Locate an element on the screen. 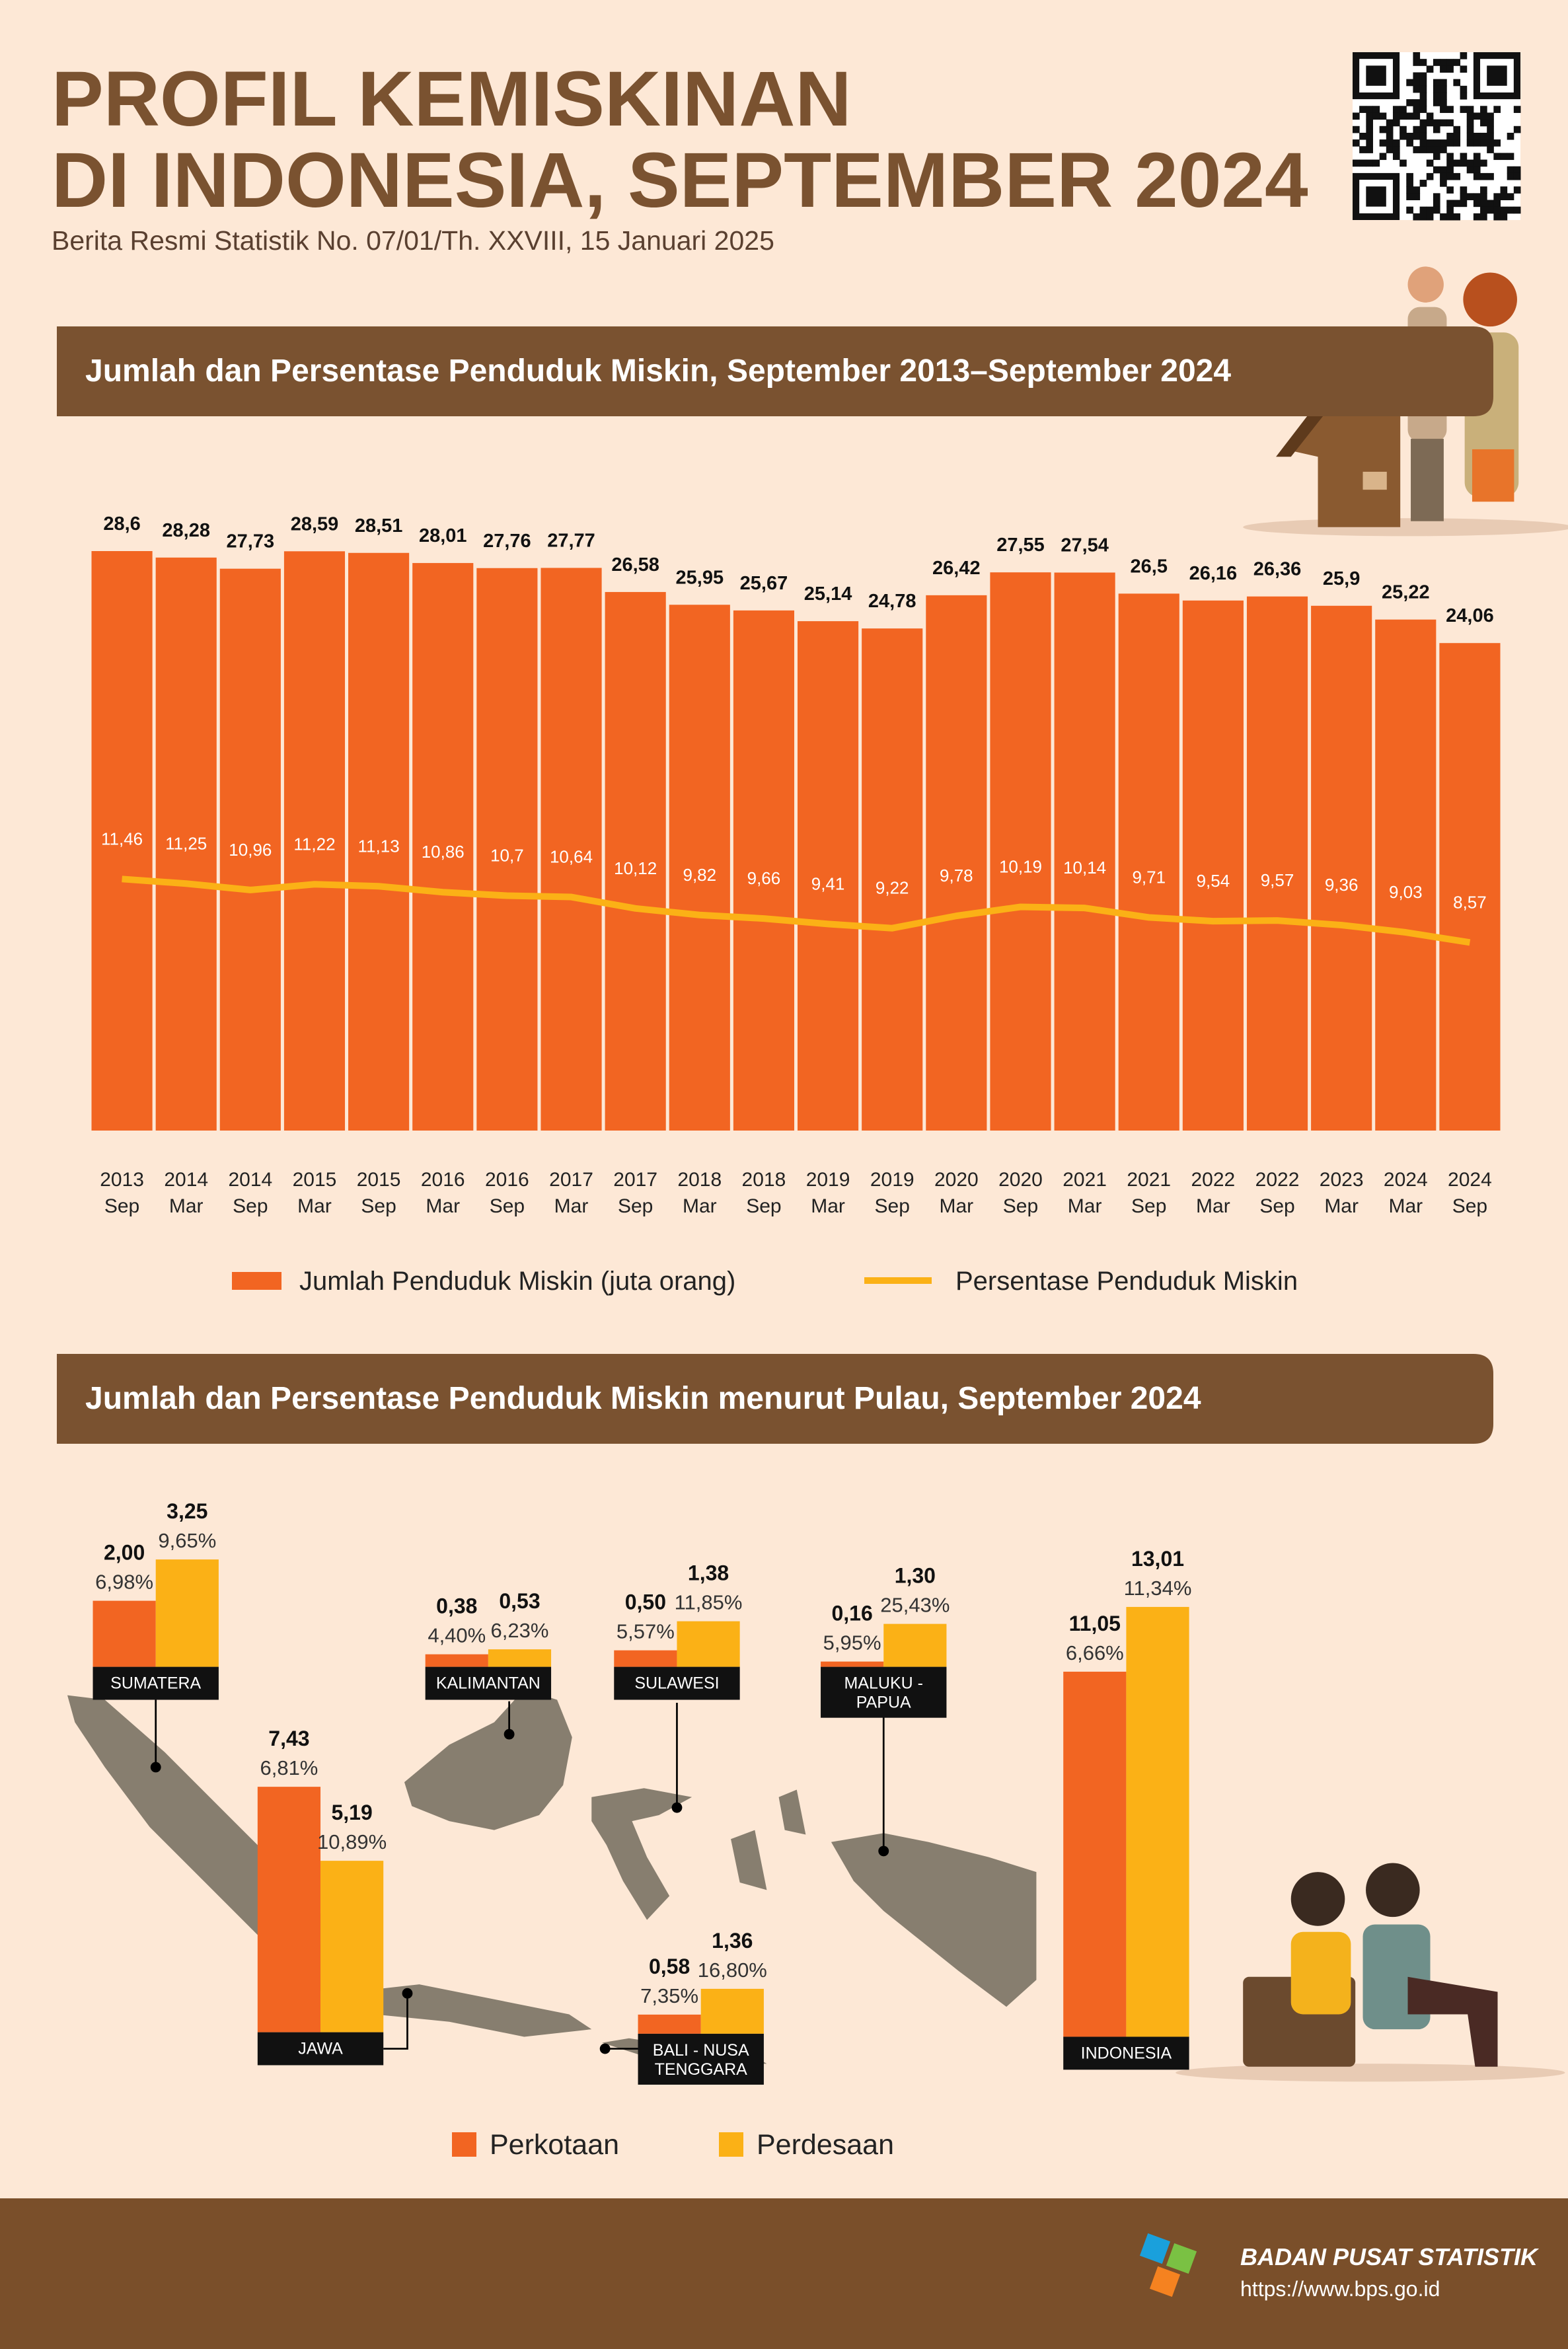 This screenshot has height=2349, width=1568. bar-label: 25,22 is located at coordinates (1406, 592).